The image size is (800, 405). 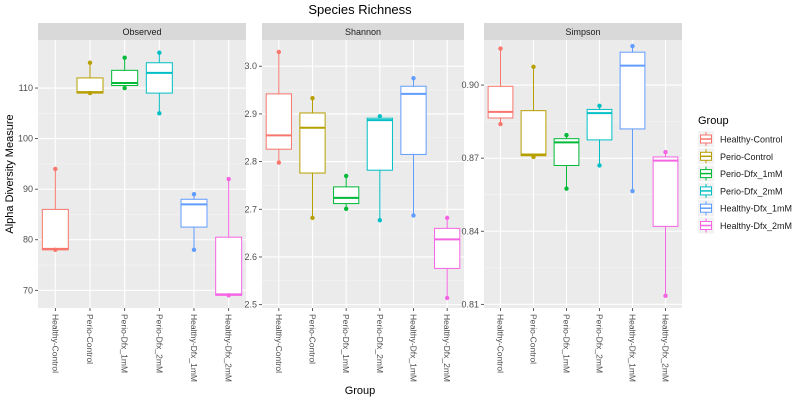 I want to click on y-tick-label: 90, so click(x=28, y=189).